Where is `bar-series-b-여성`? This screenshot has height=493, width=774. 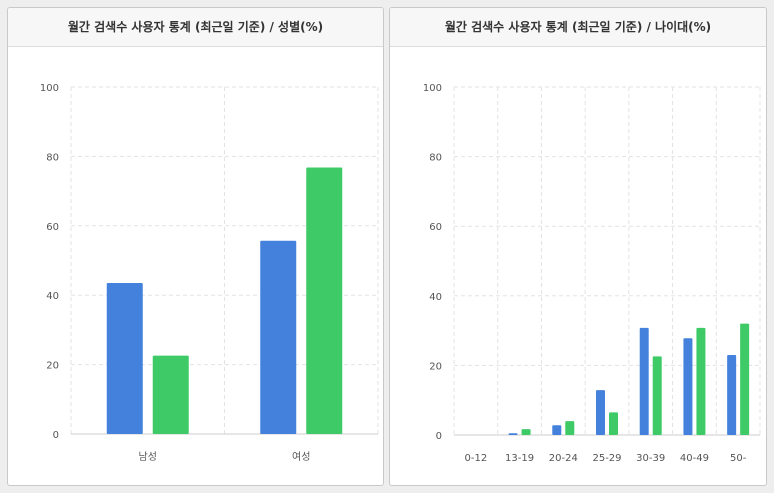
bar-series-b-여성 is located at coordinates (324, 300).